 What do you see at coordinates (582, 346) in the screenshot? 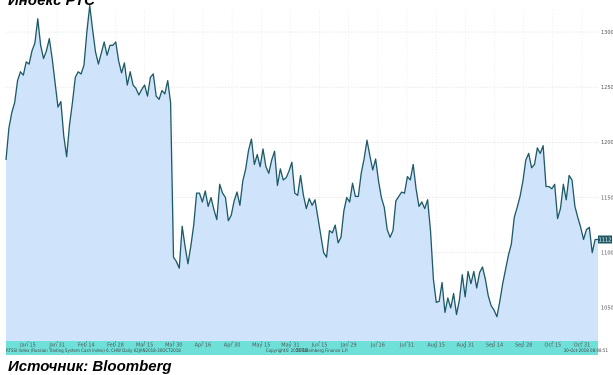
I see `x-tick-label: Oct 31` at bounding box center [582, 346].